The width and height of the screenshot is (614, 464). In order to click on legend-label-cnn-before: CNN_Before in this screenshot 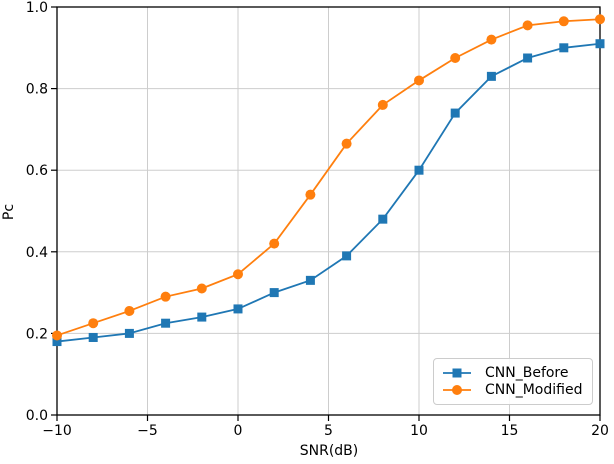, I will do `click(527, 372)`.